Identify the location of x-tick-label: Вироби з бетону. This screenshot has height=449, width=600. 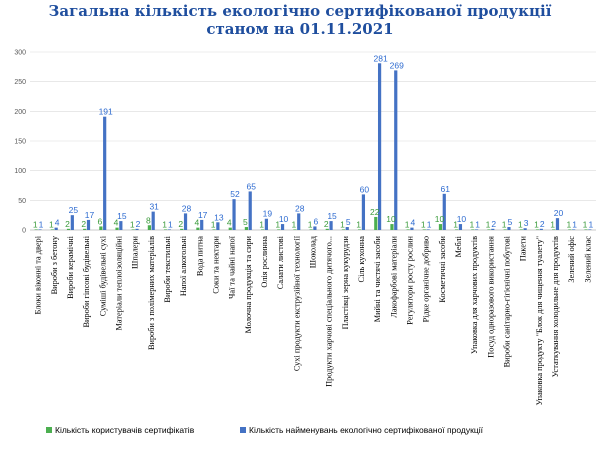
(54, 264).